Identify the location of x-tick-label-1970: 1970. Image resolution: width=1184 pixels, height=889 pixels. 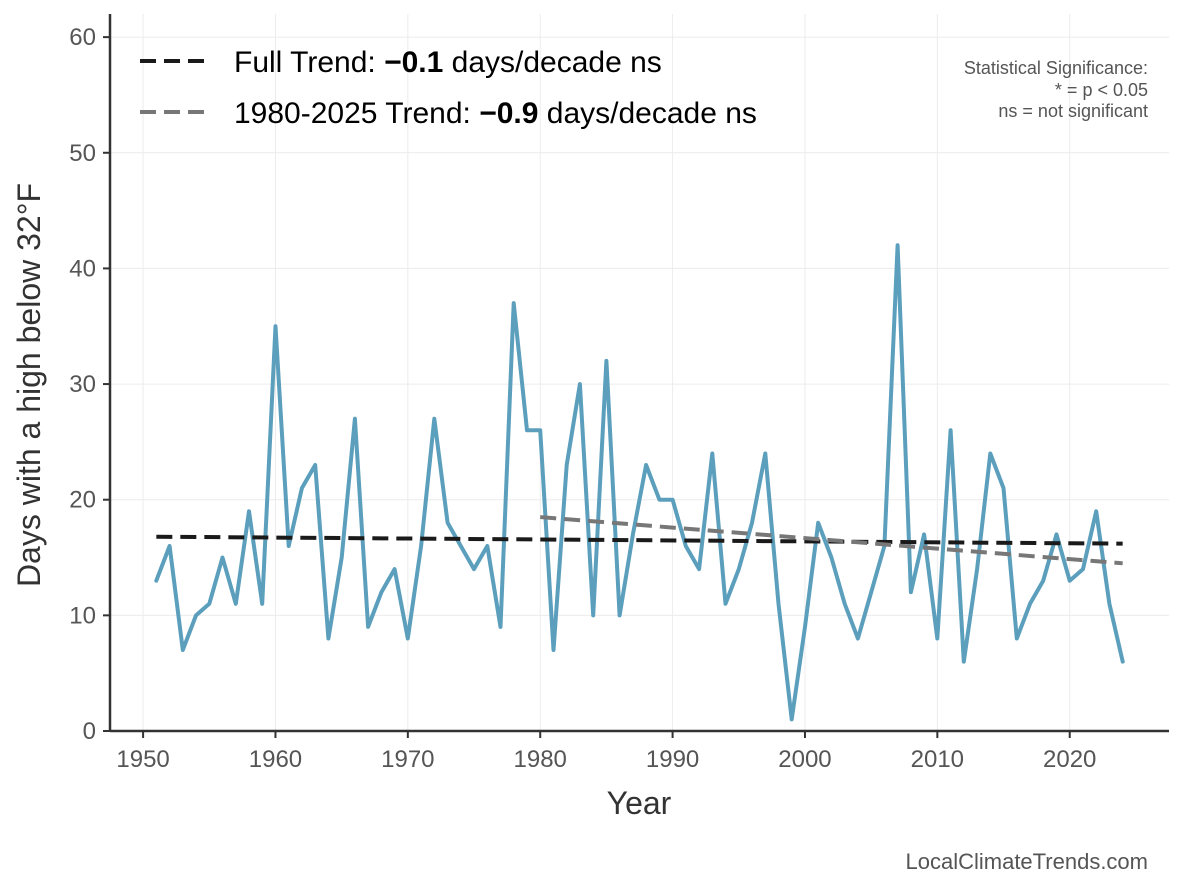
(407, 759).